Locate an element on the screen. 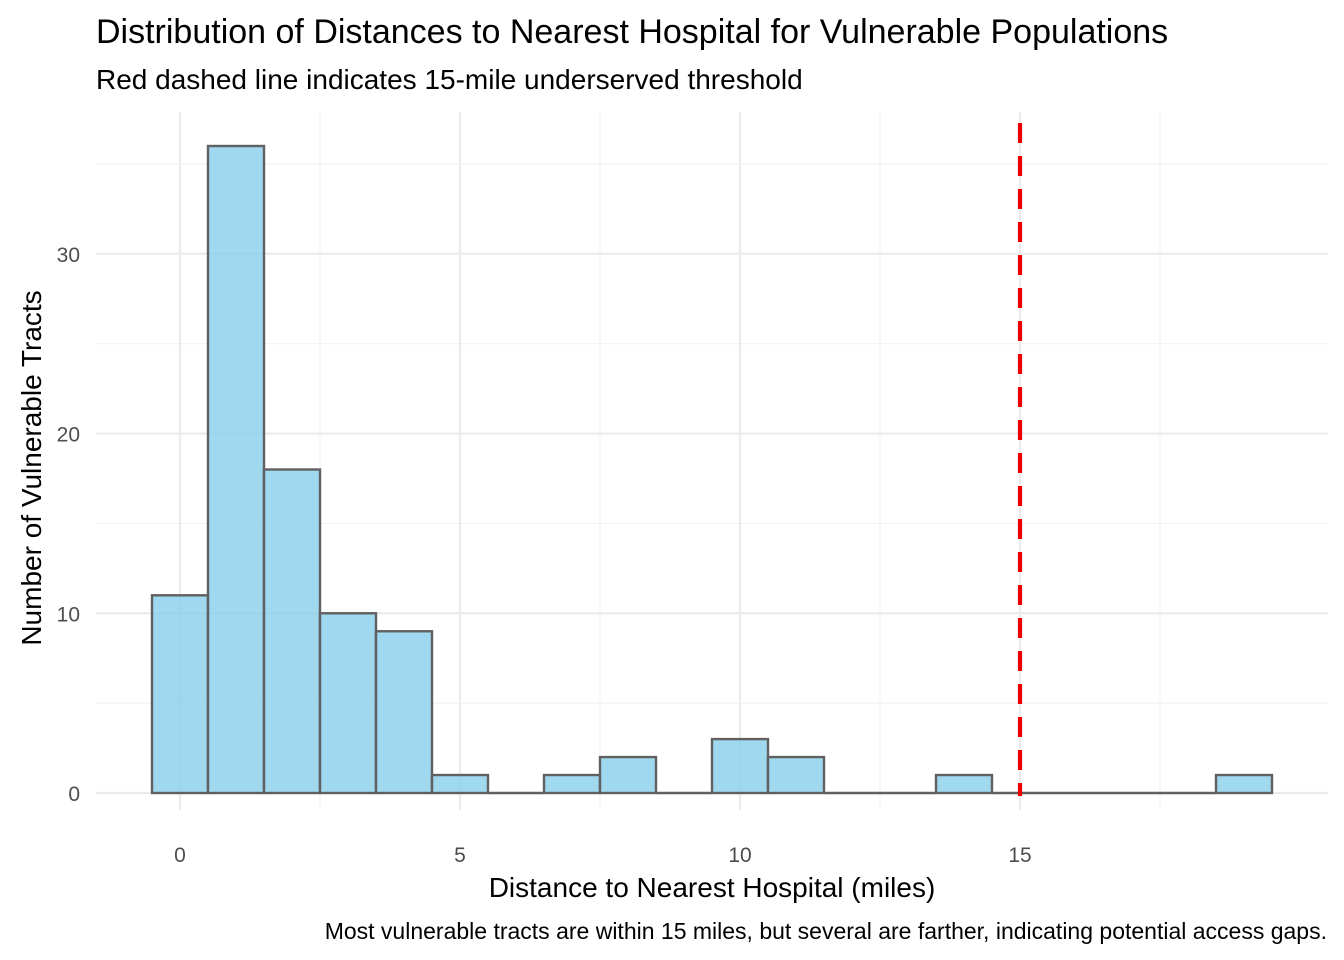  x-tick-label: 15 is located at coordinates (1019, 855).